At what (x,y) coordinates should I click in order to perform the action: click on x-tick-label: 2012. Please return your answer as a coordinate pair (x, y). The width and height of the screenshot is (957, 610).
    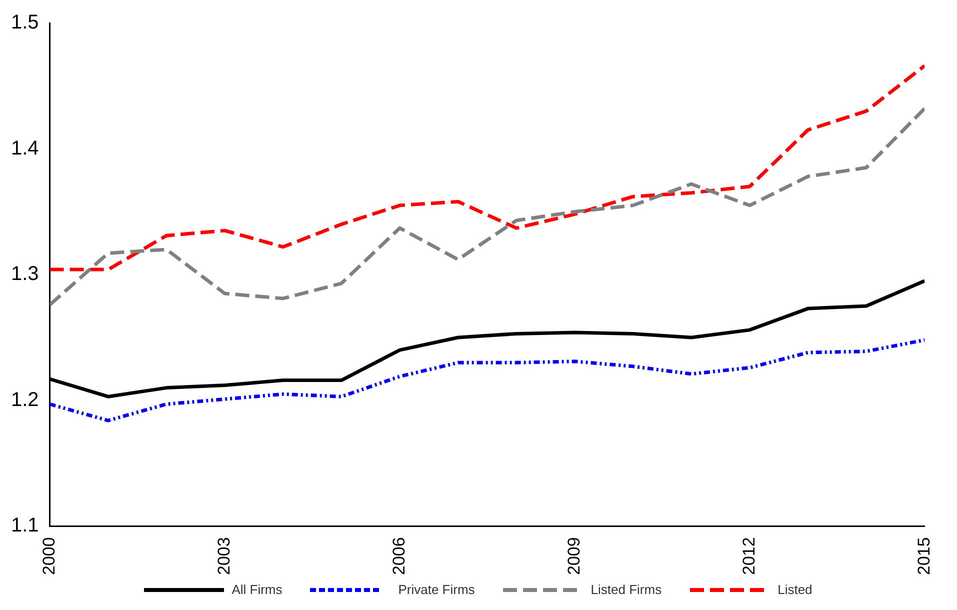
    Looking at the image, I should click on (748, 556).